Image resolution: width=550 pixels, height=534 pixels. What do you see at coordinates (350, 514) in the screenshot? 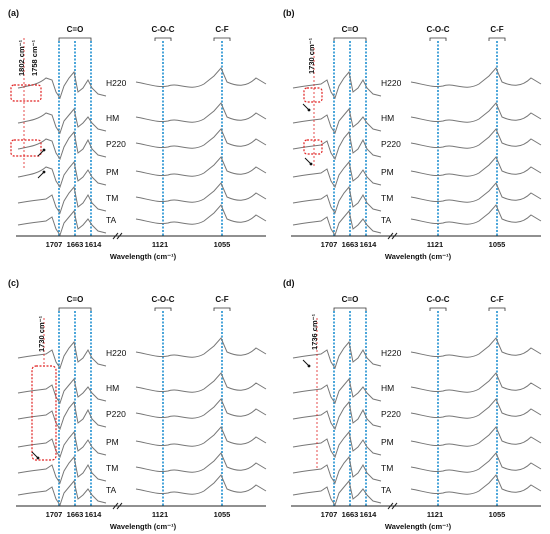
I see `x-tick-label: 1663` at bounding box center [350, 514].